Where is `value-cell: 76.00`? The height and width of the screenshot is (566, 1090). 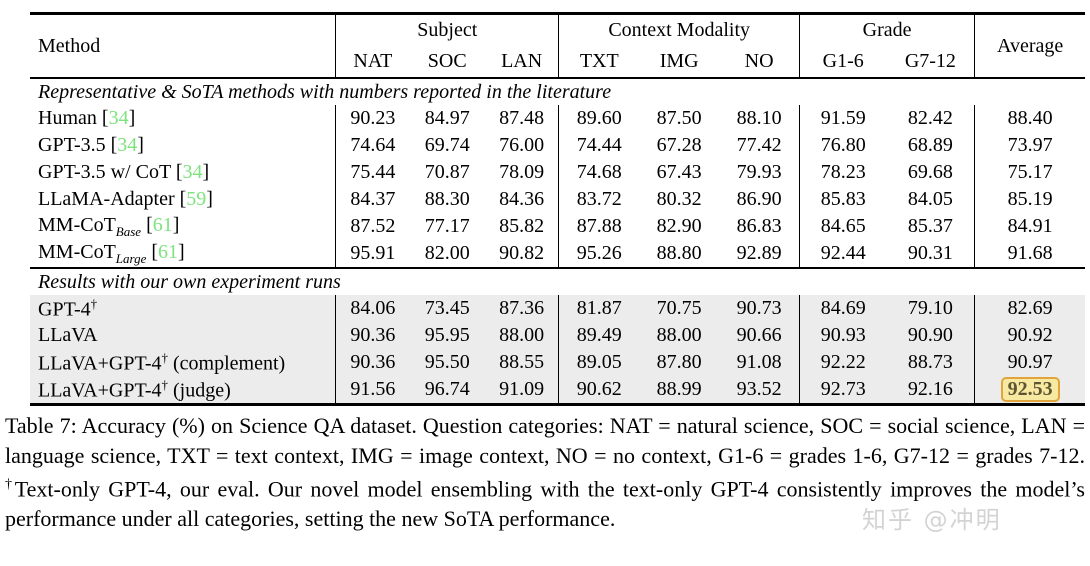 value-cell: 76.00 is located at coordinates (522, 145).